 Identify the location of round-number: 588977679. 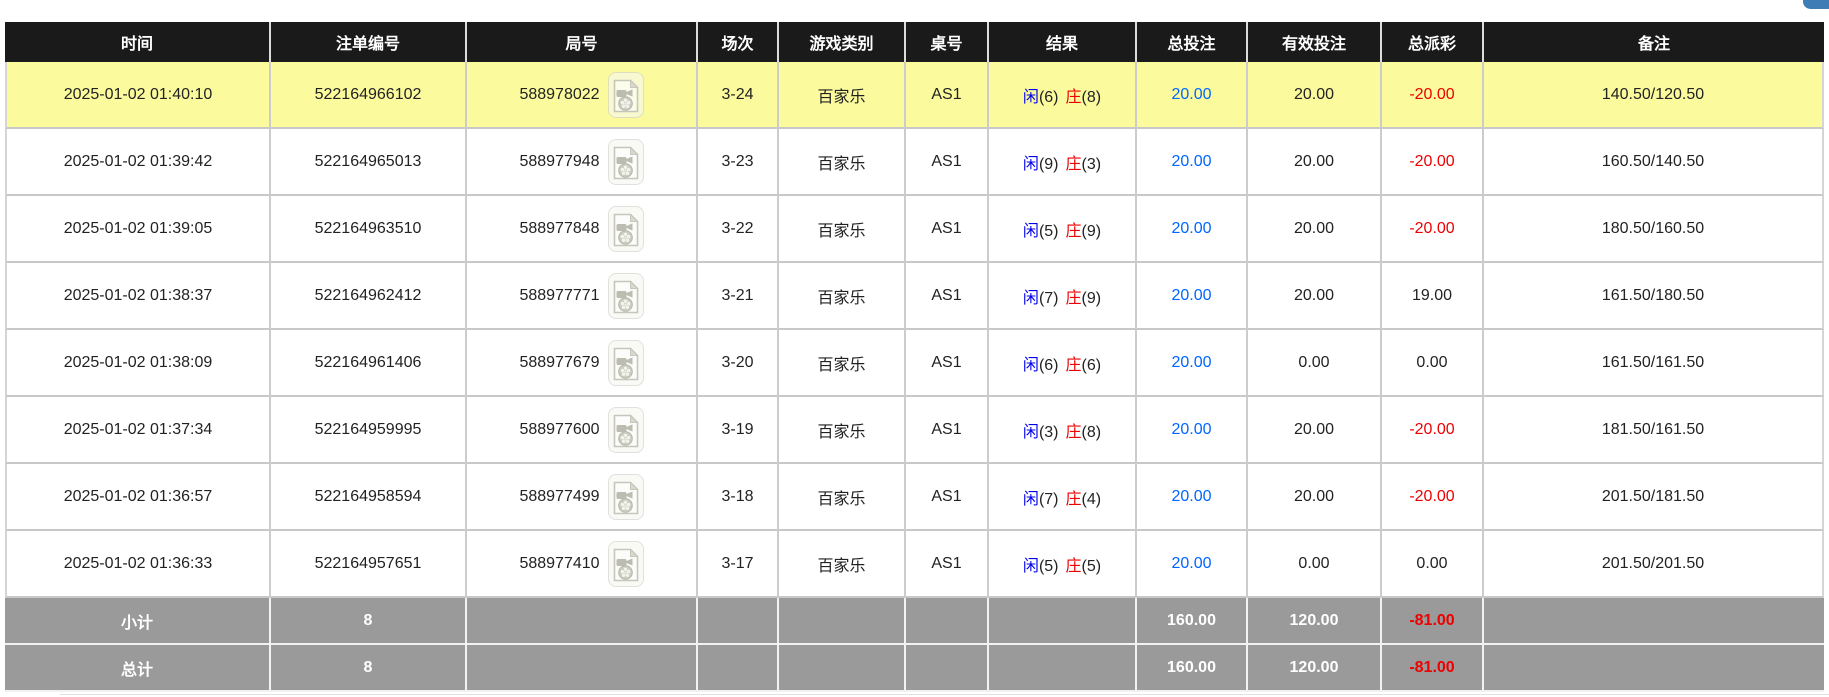
(559, 362).